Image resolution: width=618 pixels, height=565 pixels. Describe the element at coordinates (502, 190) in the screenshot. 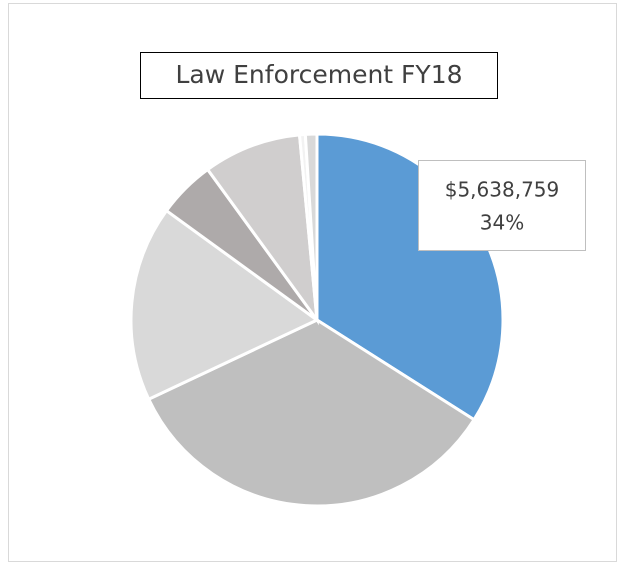

I see `data-label-amount: $5,638,759` at that location.